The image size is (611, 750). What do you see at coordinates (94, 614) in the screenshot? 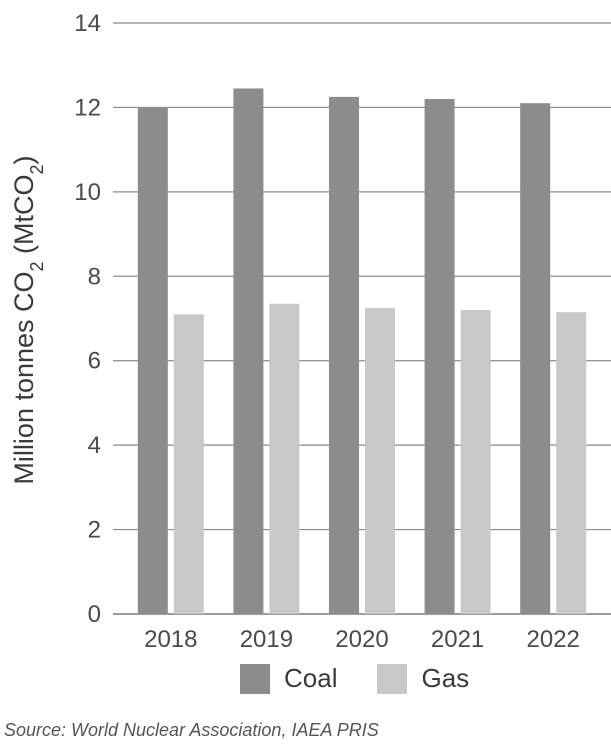
I see `y-tick-label: 0` at bounding box center [94, 614].